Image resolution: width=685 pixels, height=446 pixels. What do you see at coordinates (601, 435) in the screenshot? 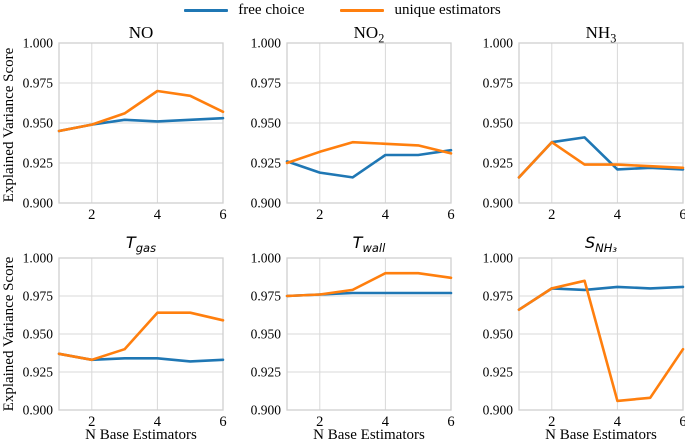
I see `x-axis-label-col3: N Base Estimators` at bounding box center [601, 435].